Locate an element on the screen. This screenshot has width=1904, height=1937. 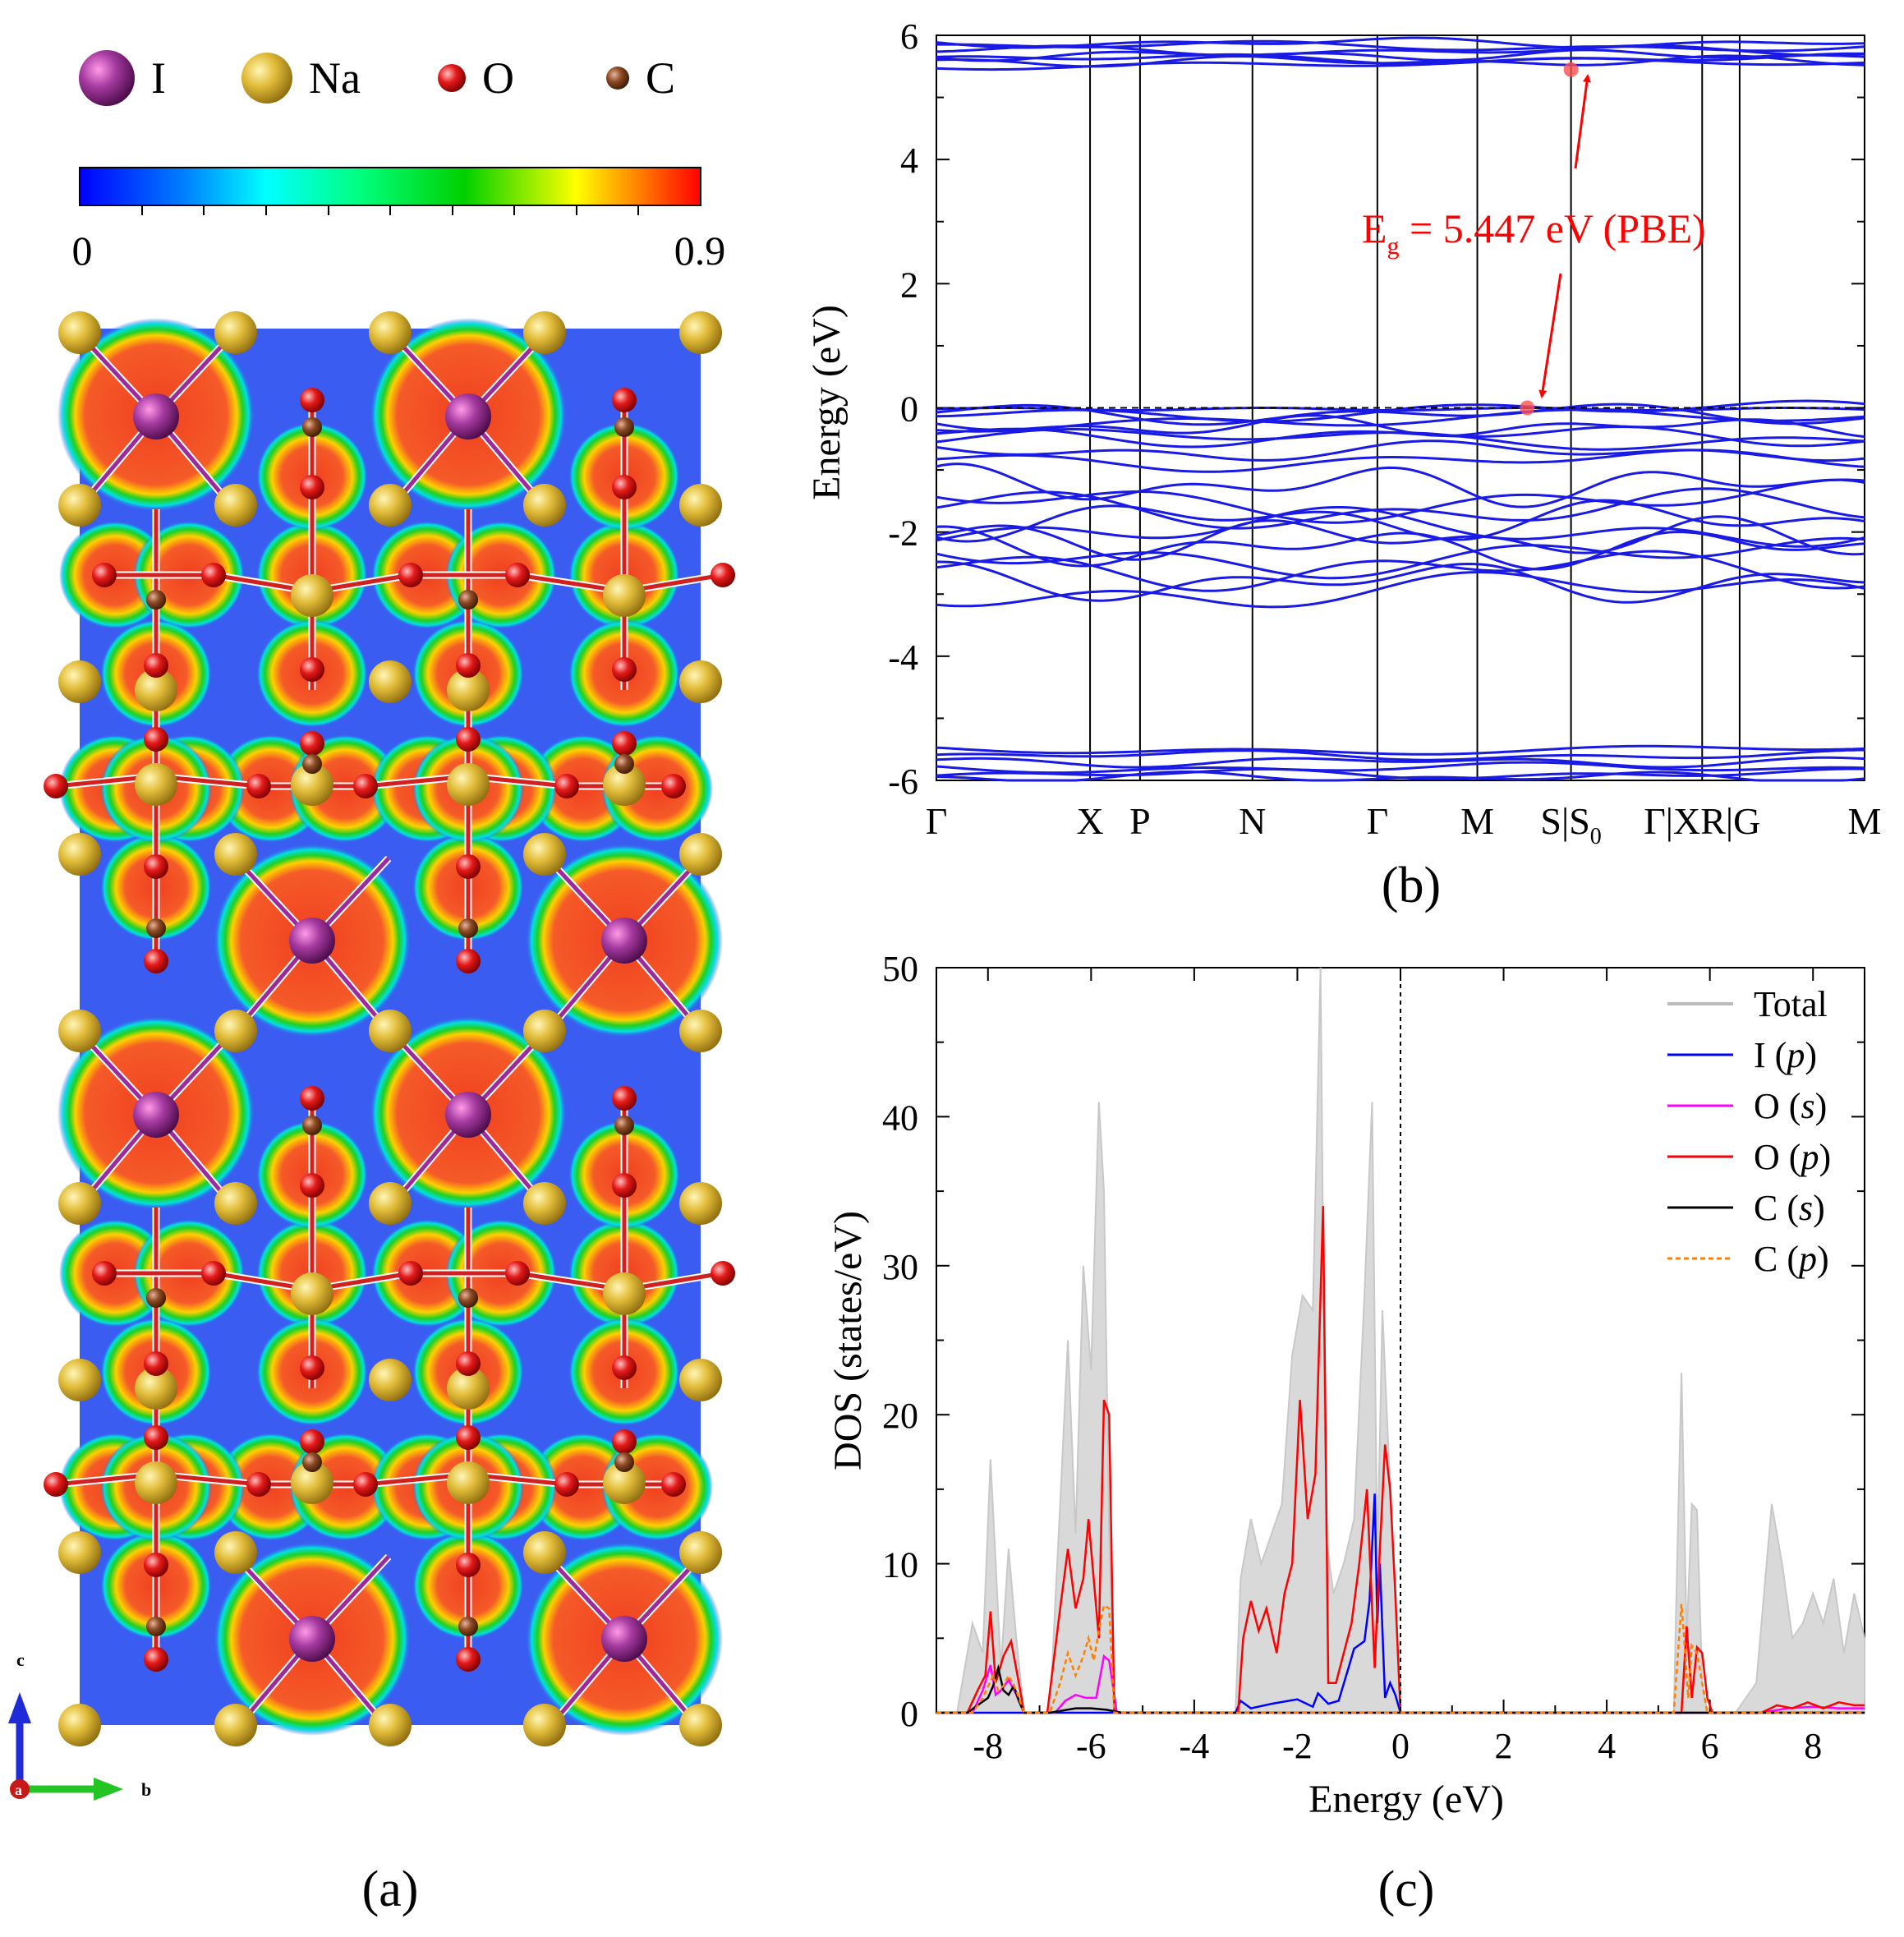
gap-arrow-down is located at coordinates (1550, 336).